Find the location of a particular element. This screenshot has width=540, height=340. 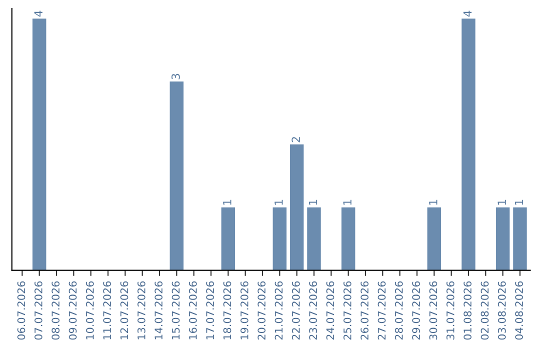

x-tick-label: 09.07.2026 is located at coordinates (72, 310).